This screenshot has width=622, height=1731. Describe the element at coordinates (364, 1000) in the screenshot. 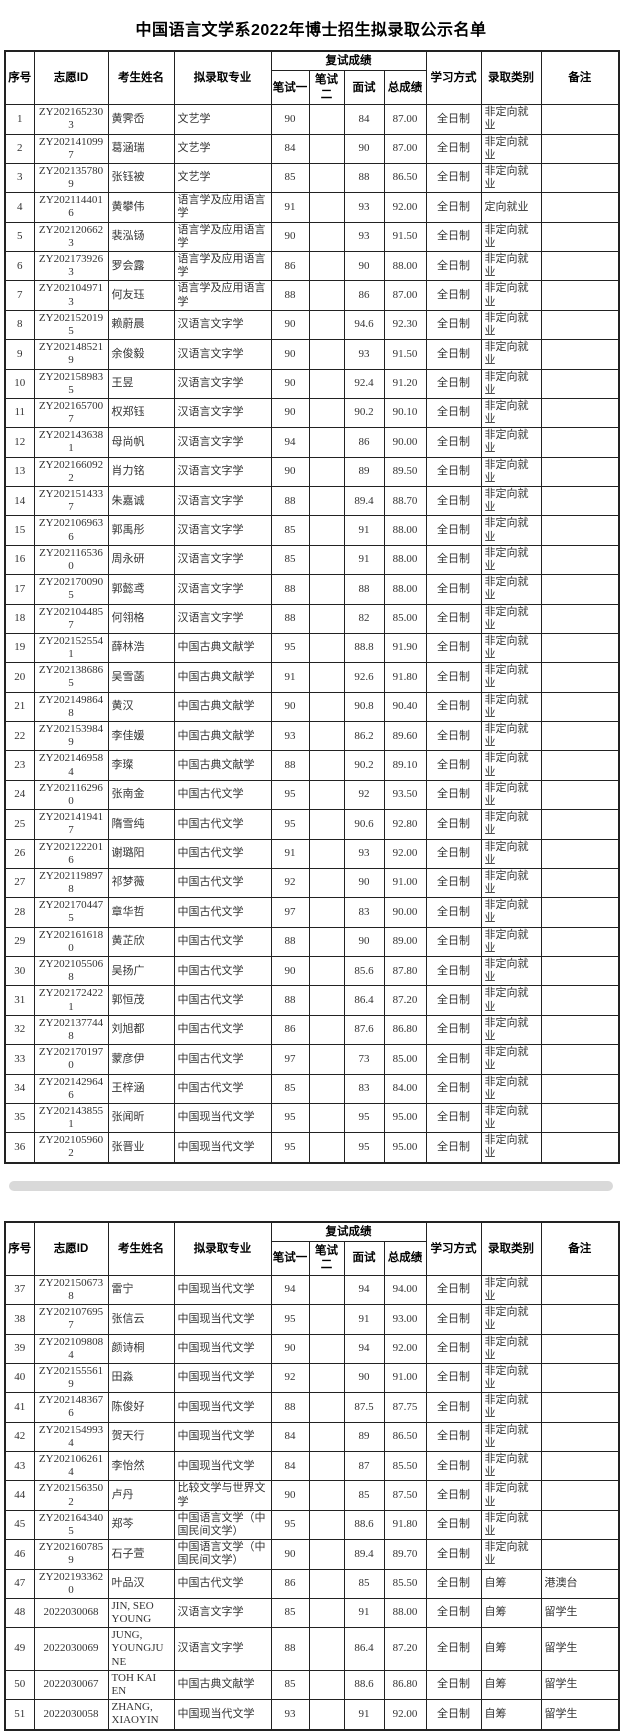

I see `cell-interview-score: 86.4` at that location.